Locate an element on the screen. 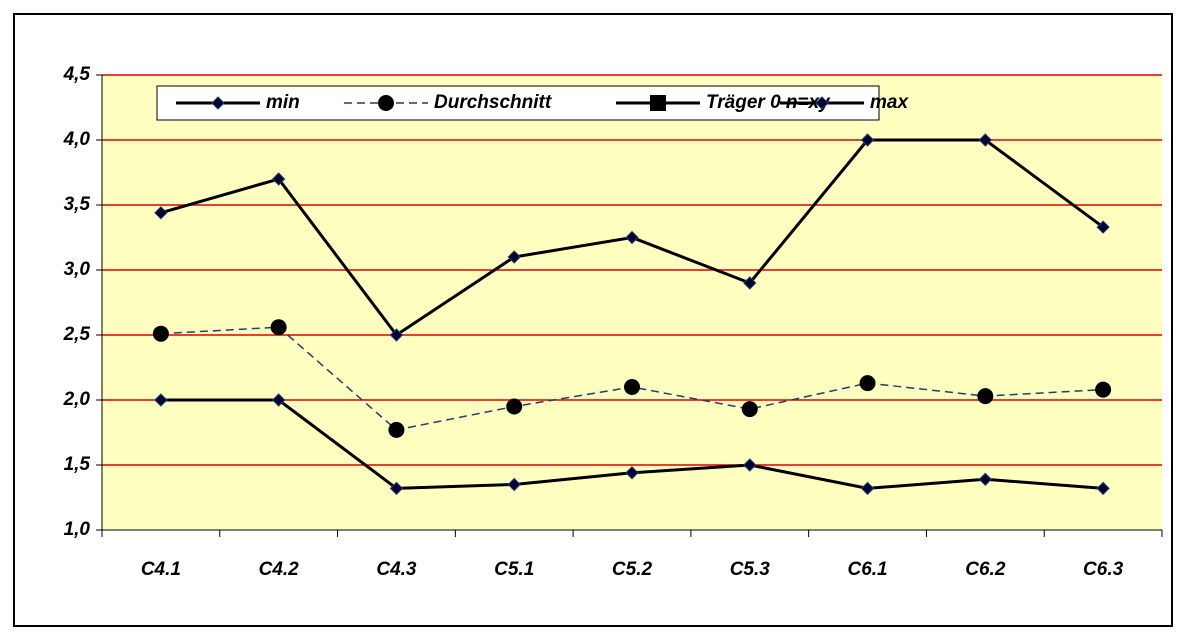 The image size is (1186, 640). x-tick-label: C5.3 is located at coordinates (750, 569).